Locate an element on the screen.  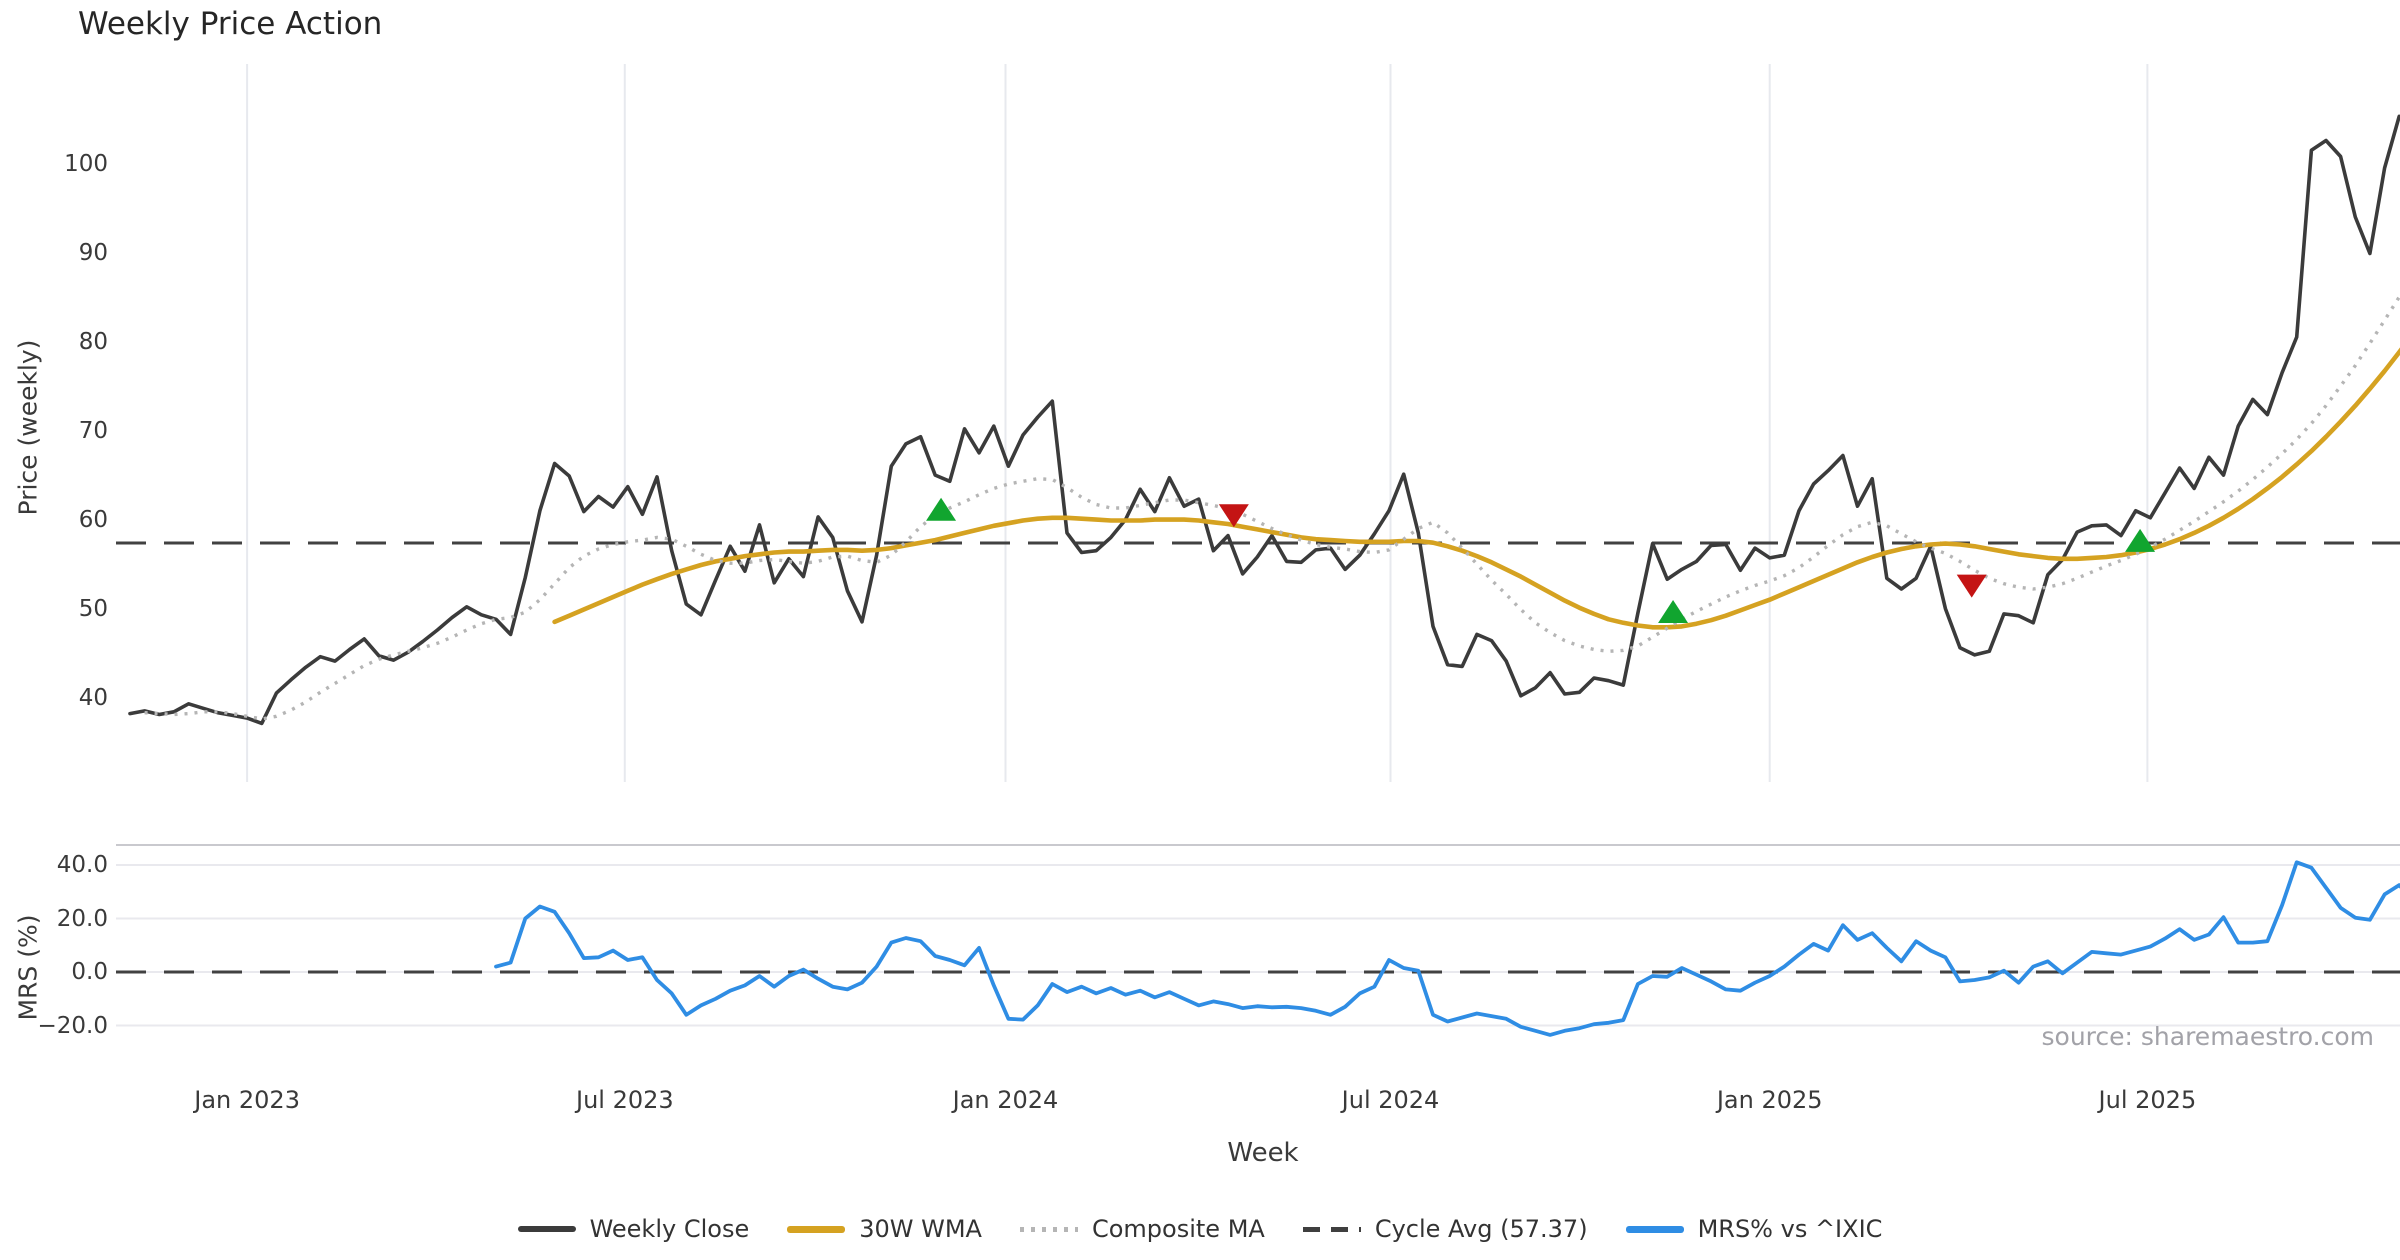
wma-legend-swatch is located at coordinates (816, 1229).